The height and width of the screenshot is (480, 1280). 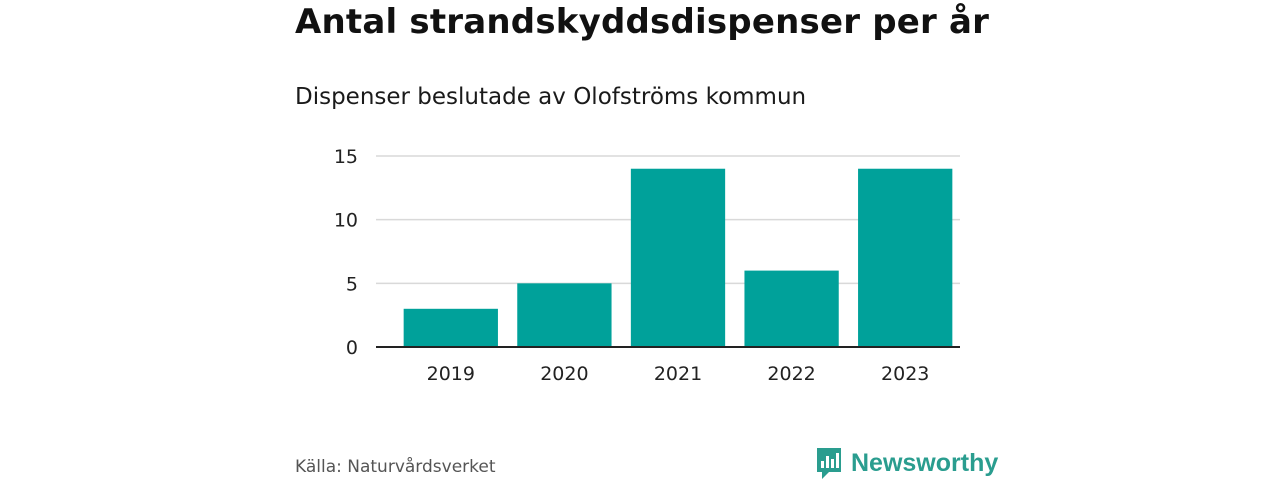 What do you see at coordinates (905, 257) in the screenshot?
I see `bar-2023` at bounding box center [905, 257].